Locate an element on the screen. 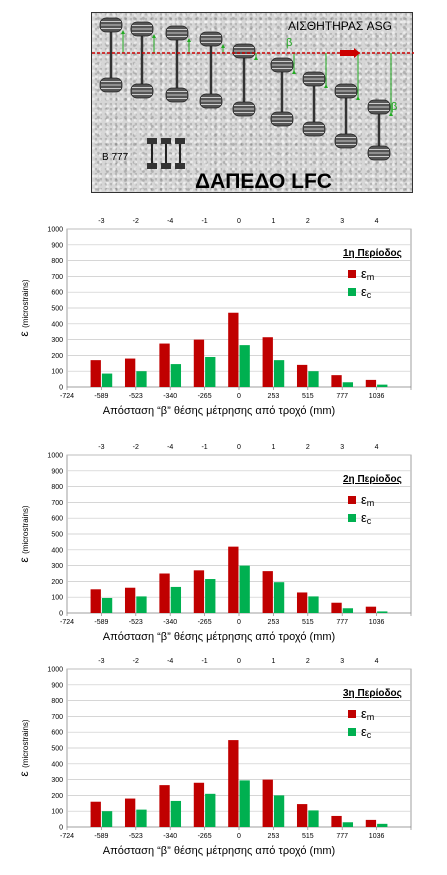 The height and width of the screenshot is (875, 447). chart-1-y-tick-label: 100 is located at coordinates (57, 372).